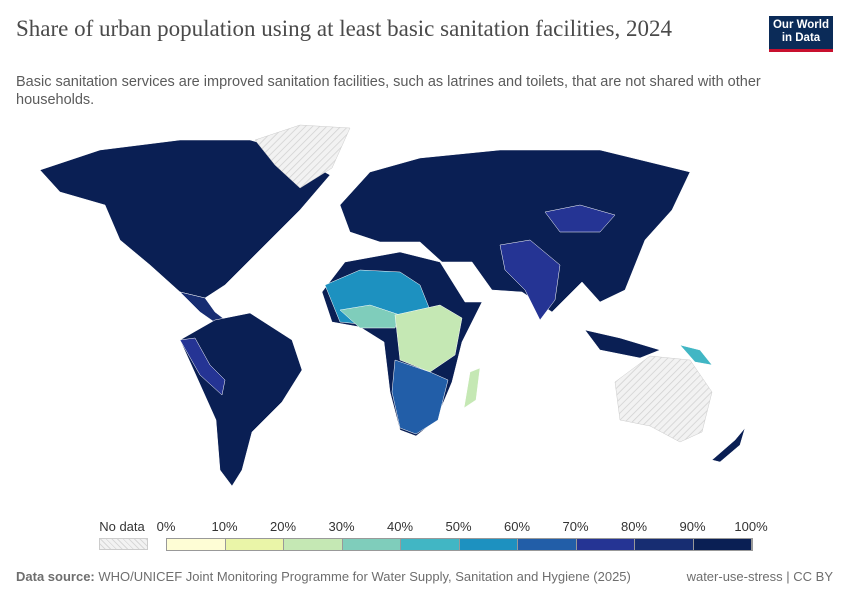 Image resolution: width=850 pixels, height=600 pixels. I want to click on source-label: Data source:, so click(55, 576).